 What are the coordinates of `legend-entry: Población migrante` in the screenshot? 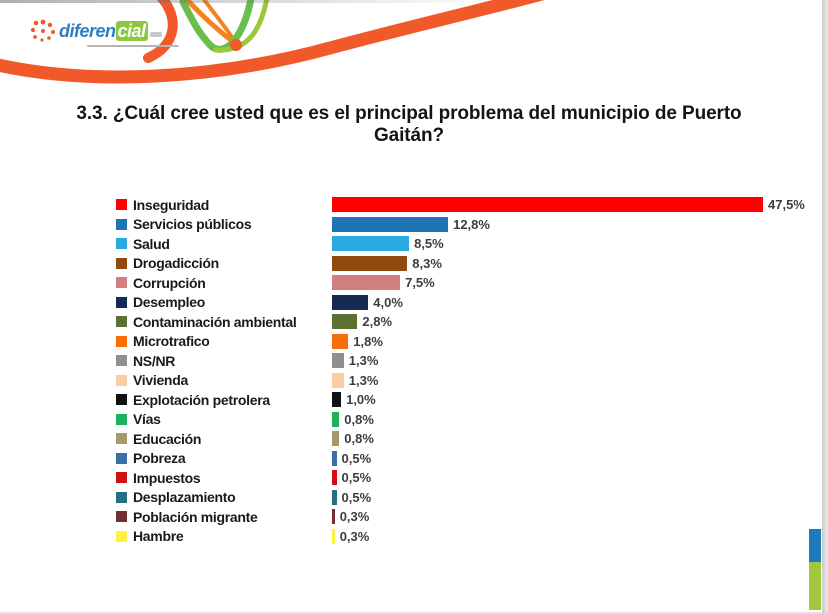 It's located at (224, 517).